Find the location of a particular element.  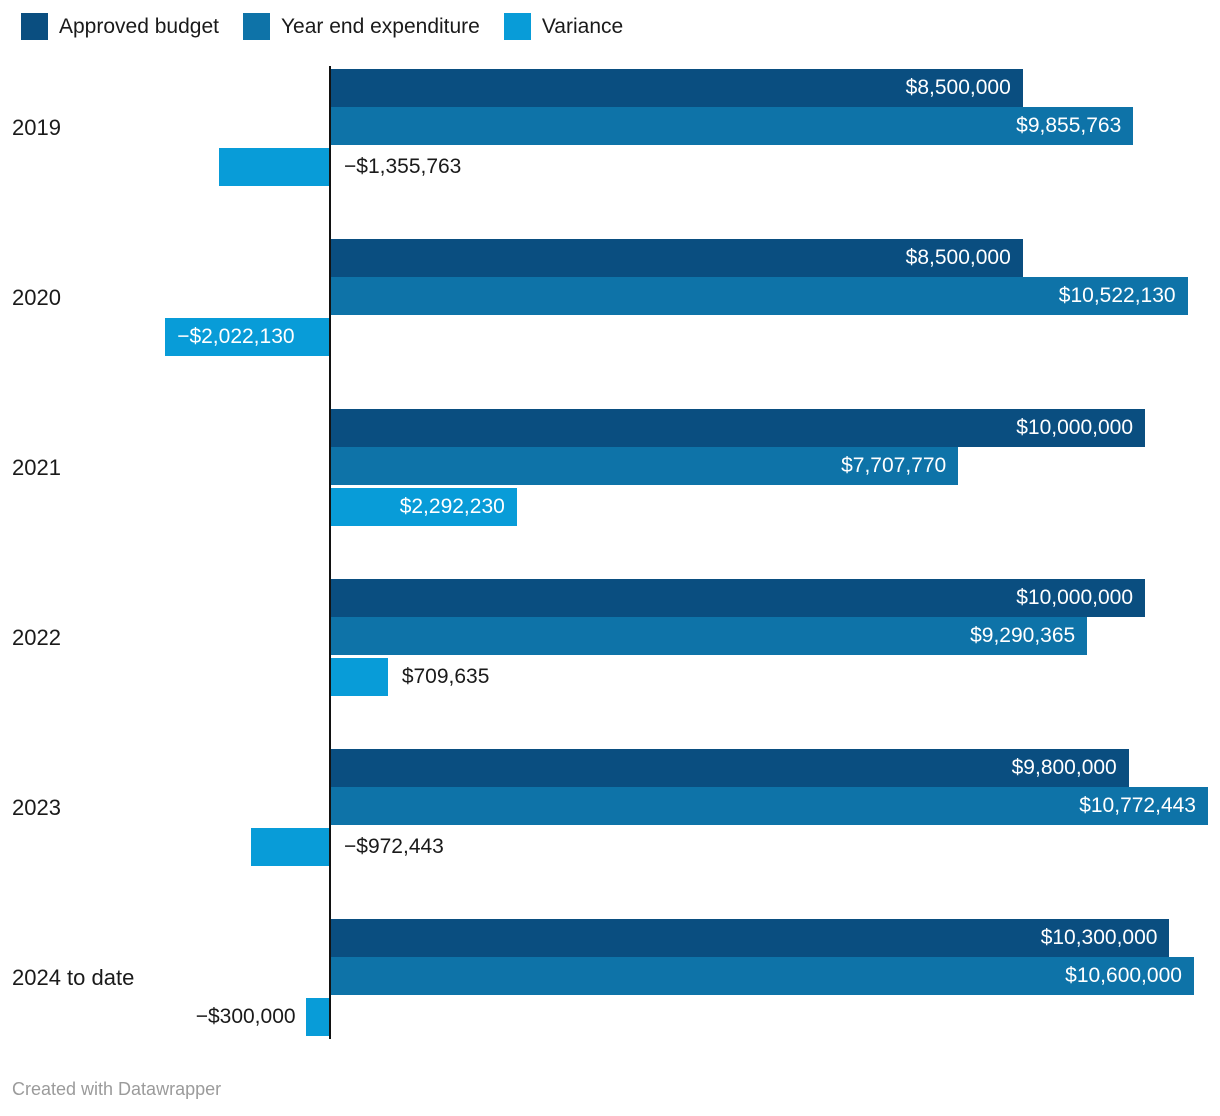

bar-value-label-variance-2020: −$2,022,130 is located at coordinates (236, 336).